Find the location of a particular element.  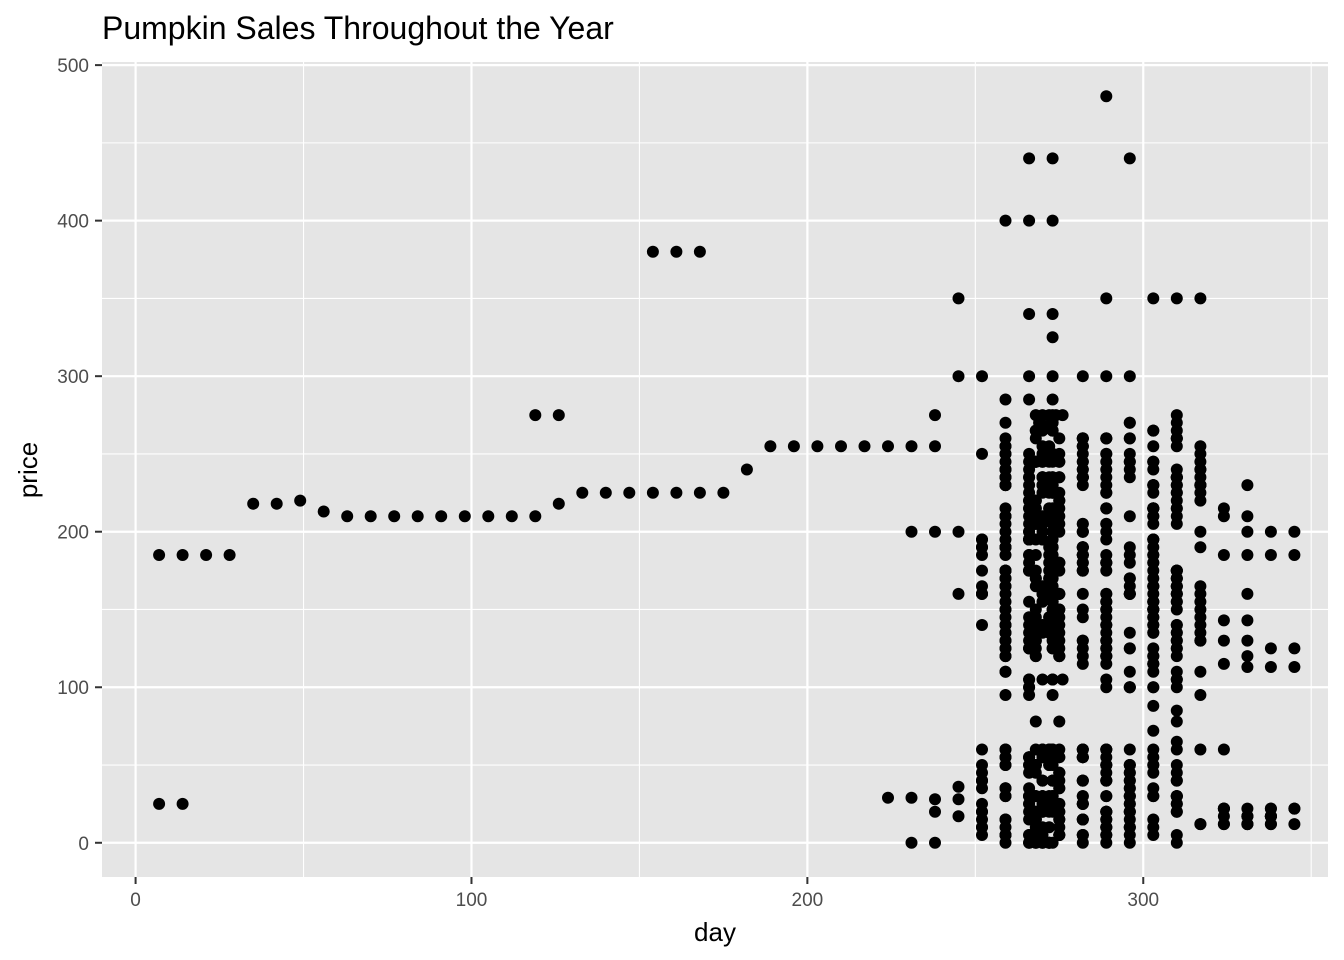

x-axis-title: day is located at coordinates (715, 932).